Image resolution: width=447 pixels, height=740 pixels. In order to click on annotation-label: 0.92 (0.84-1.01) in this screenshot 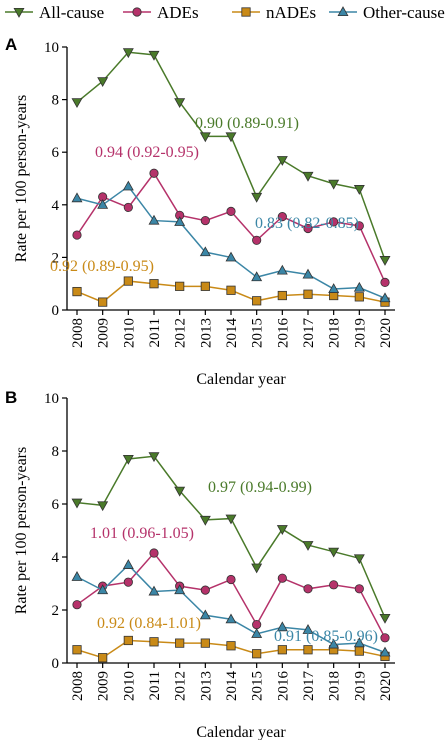, I will do `click(149, 623)`.